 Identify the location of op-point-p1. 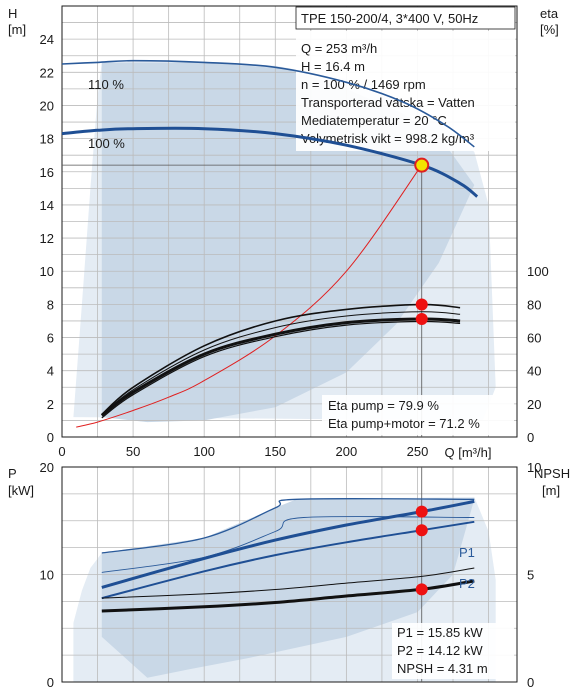
(421, 511).